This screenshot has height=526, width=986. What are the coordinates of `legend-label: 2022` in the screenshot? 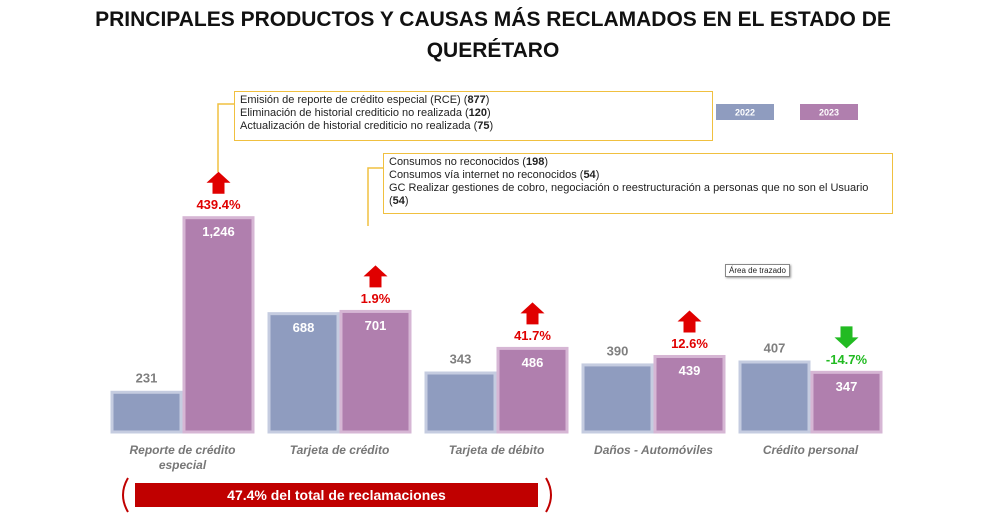 It's located at (745, 112).